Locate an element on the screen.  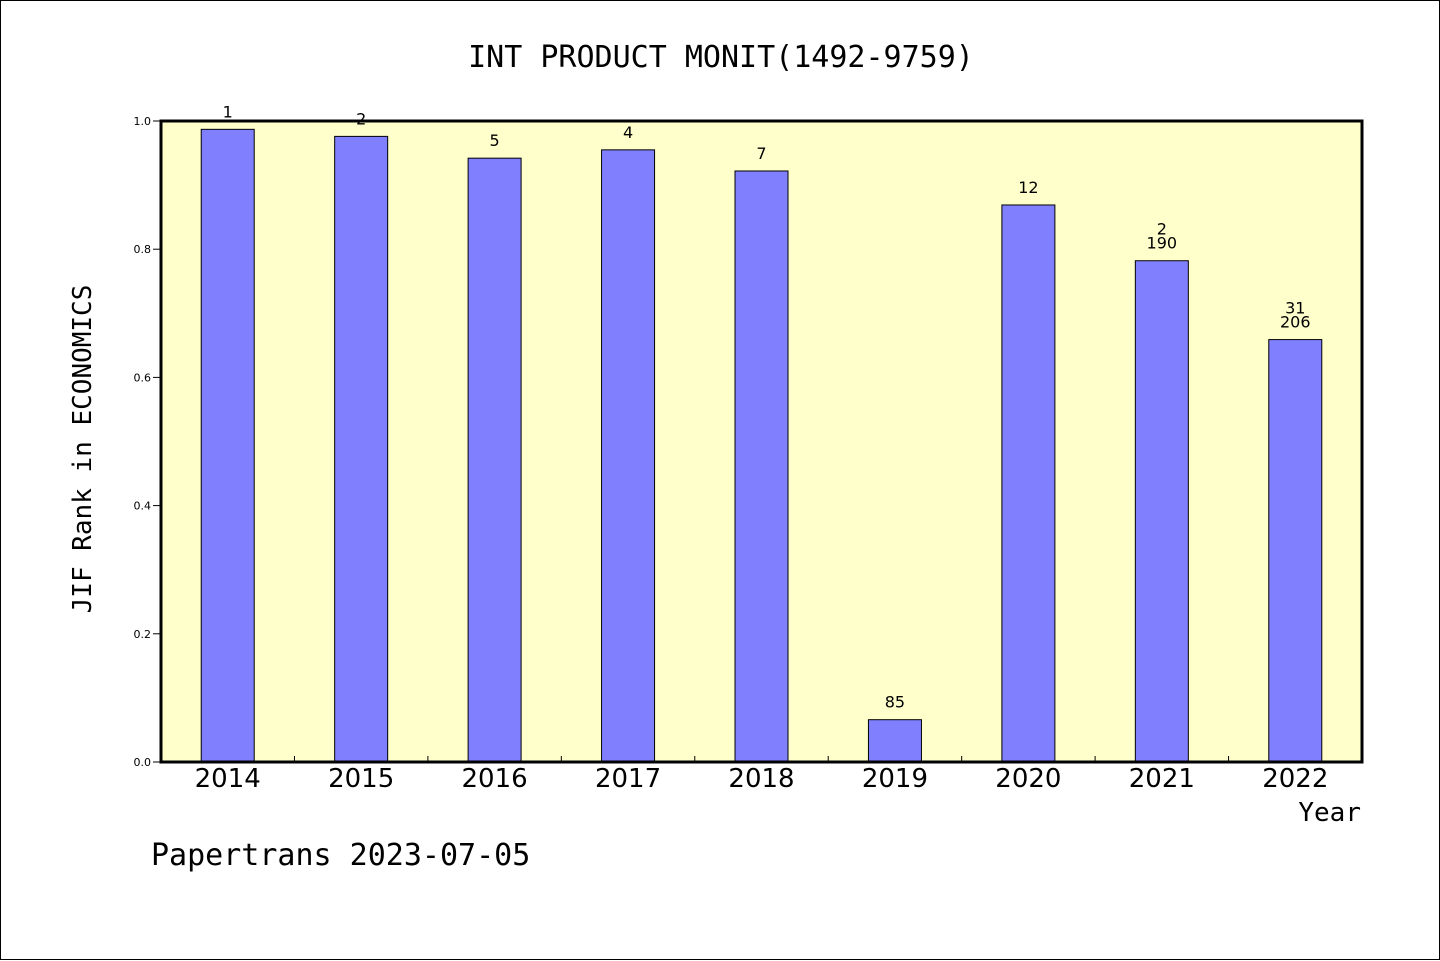
bar-data-label: 2 is located at coordinates (361, 118).